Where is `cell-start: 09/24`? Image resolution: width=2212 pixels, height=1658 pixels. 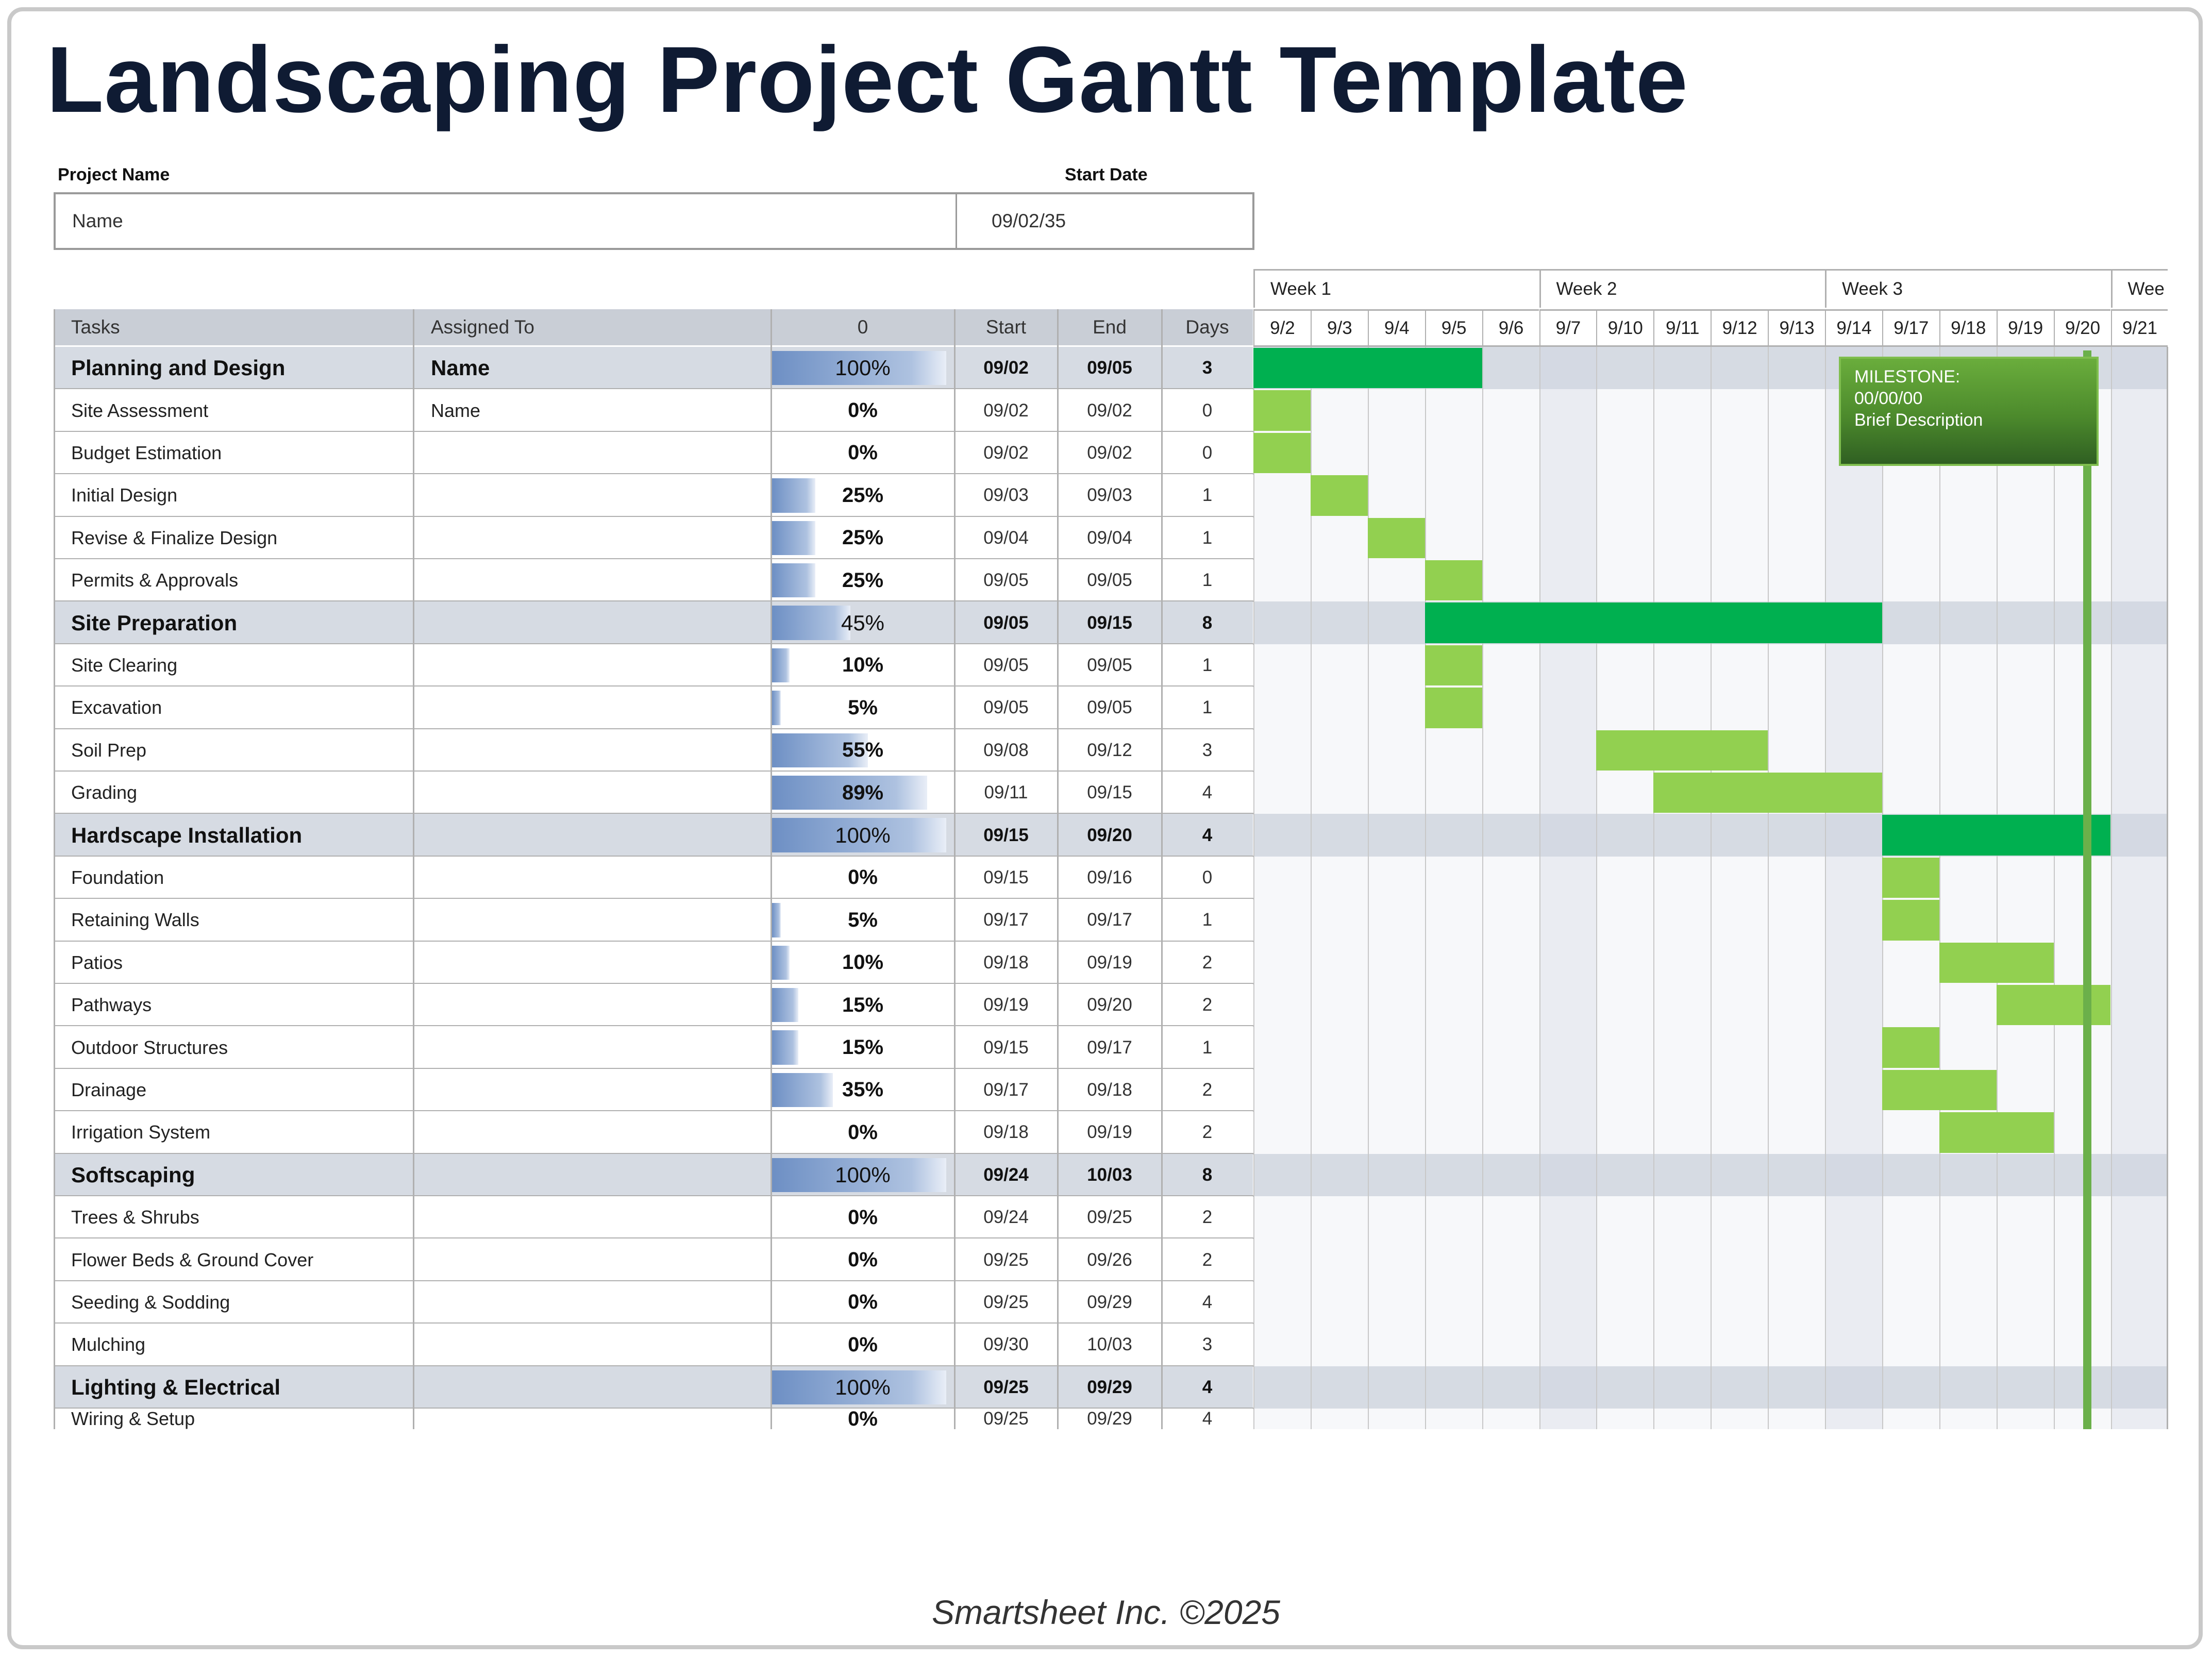
cell-start: 09/24 is located at coordinates (1006, 1174).